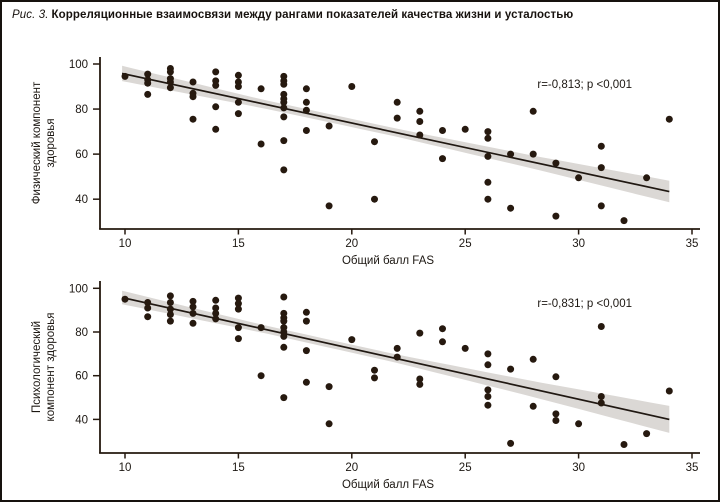 The height and width of the screenshot is (502, 720). I want to click on x-tick-label: 30, so click(578, 244).